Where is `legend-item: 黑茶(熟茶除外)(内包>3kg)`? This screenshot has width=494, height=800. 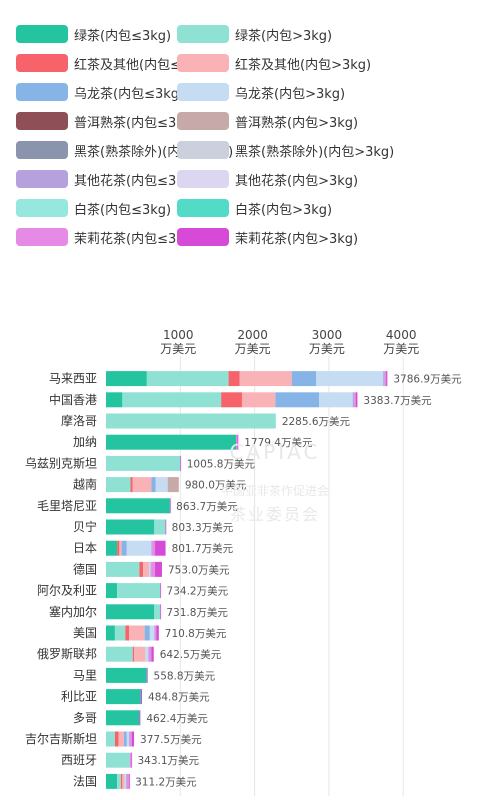
legend-item: 黑茶(熟茶除外)(内包>3kg) is located at coordinates (285, 150).